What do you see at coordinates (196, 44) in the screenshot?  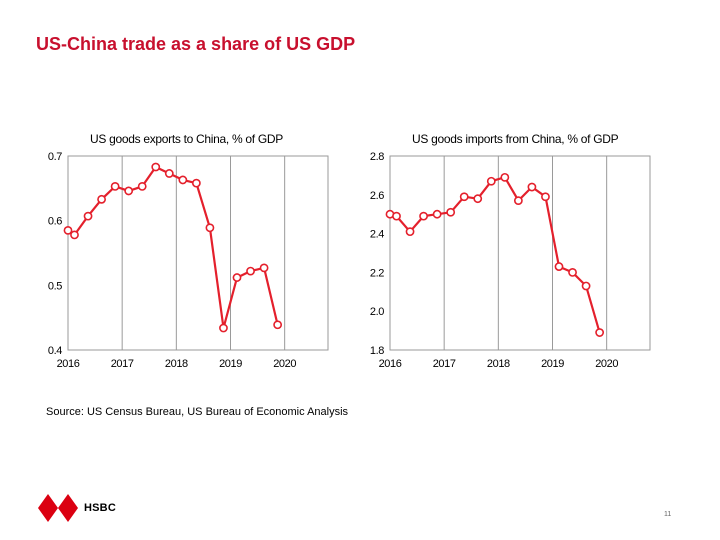 I see `slide-title: US-China trade as a share of US GDP` at bounding box center [196, 44].